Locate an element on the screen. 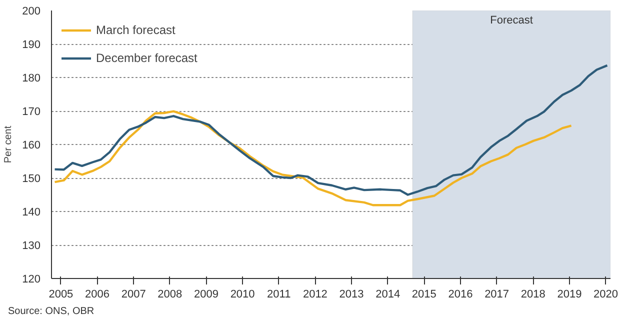  x-tick-label: 2015 is located at coordinates (424, 294).